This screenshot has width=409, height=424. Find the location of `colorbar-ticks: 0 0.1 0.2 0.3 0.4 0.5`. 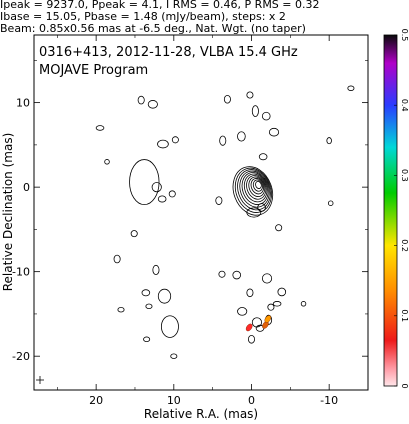

colorbar-ticks: 0 0.1 0.2 0.3 0.4 0.5 is located at coordinates (401, 209).